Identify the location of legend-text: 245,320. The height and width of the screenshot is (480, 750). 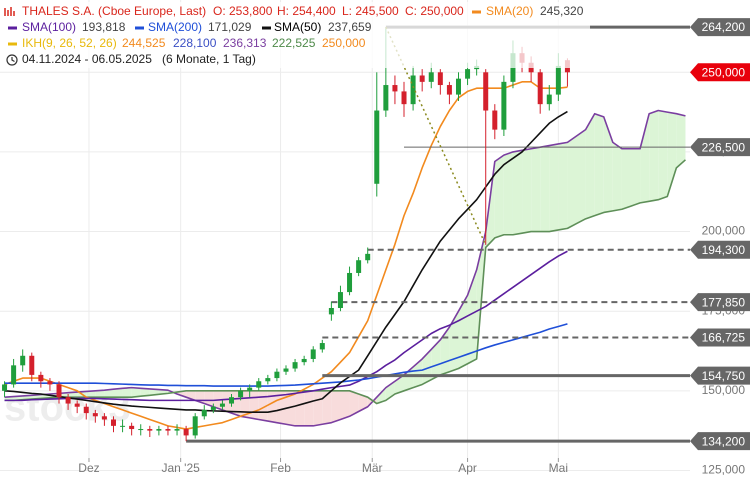
(562, 11).